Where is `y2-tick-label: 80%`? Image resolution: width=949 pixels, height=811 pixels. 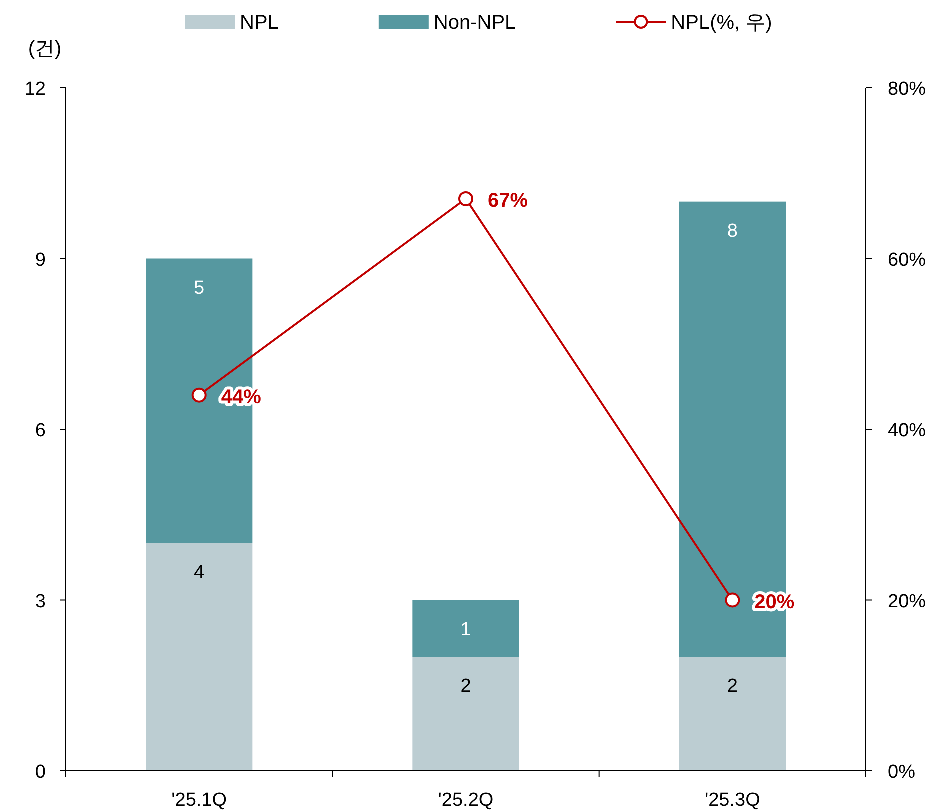
y2-tick-label: 80% is located at coordinates (907, 89).